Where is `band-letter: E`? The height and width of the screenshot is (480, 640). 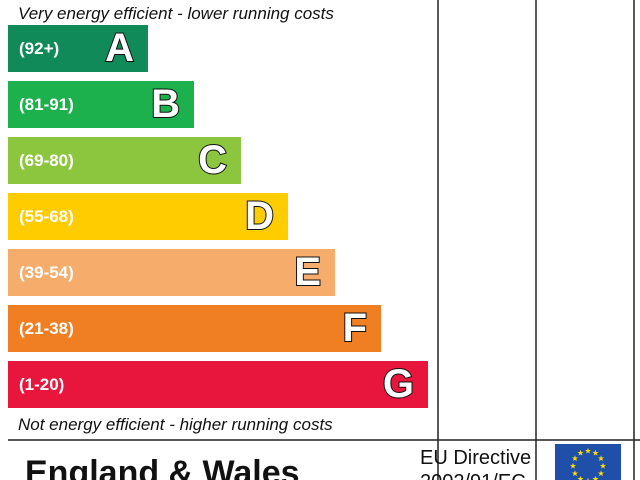 band-letter: E is located at coordinates (307, 272).